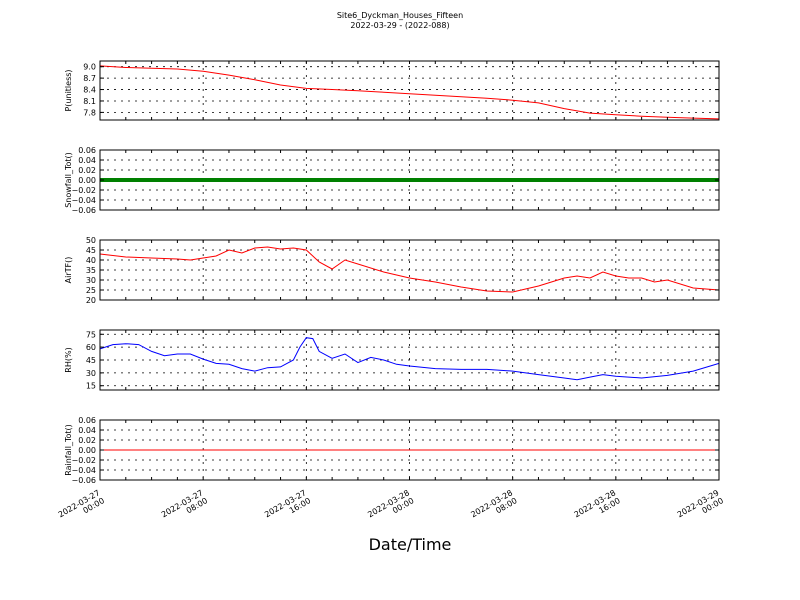  I want to click on series-line-pressure, so click(409, 92).